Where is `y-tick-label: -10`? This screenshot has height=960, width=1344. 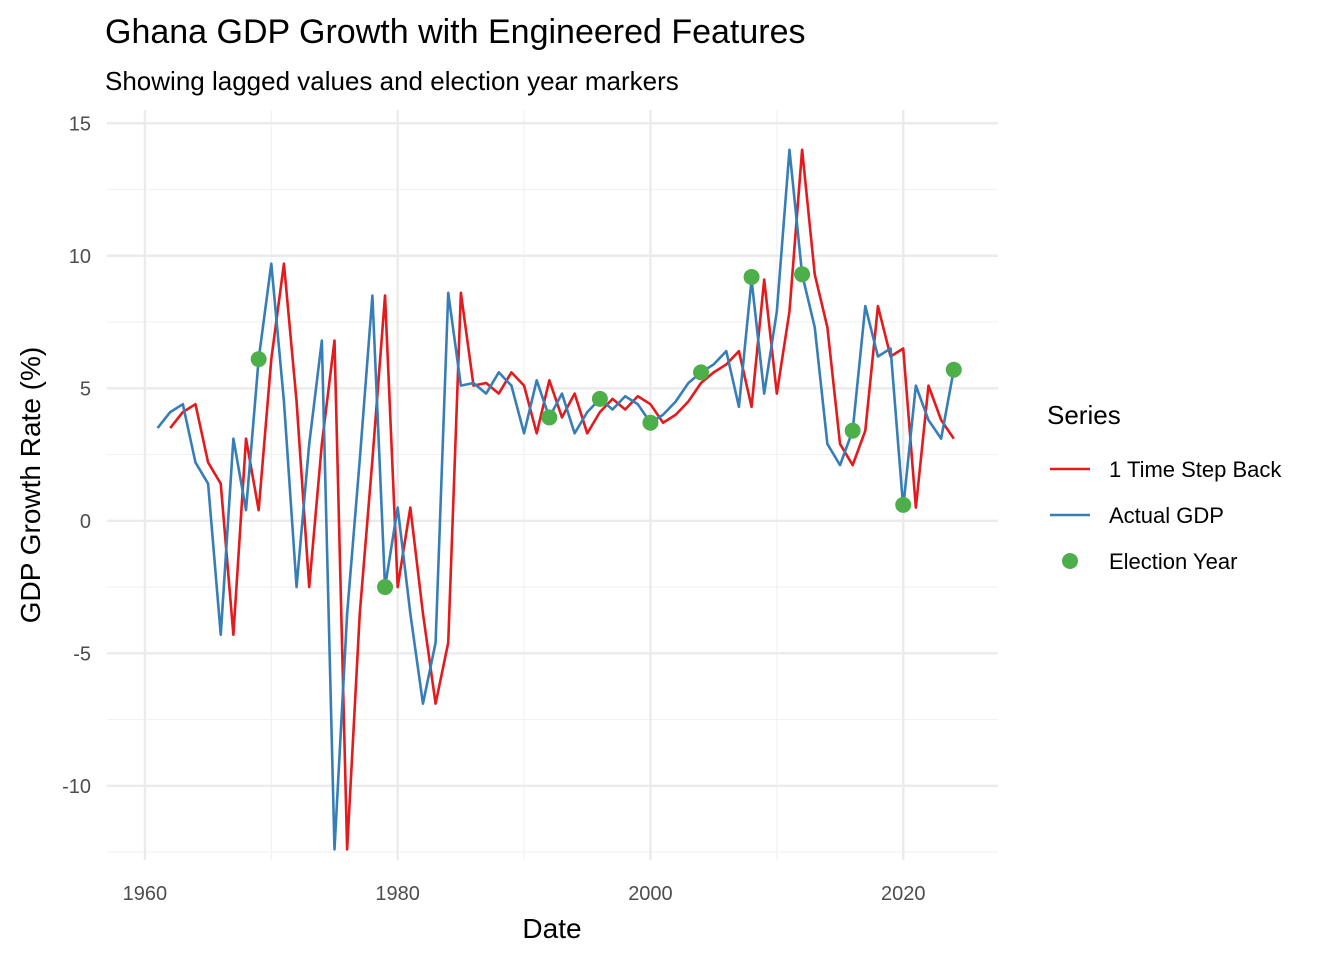 y-tick-label: -10 is located at coordinates (76, 787).